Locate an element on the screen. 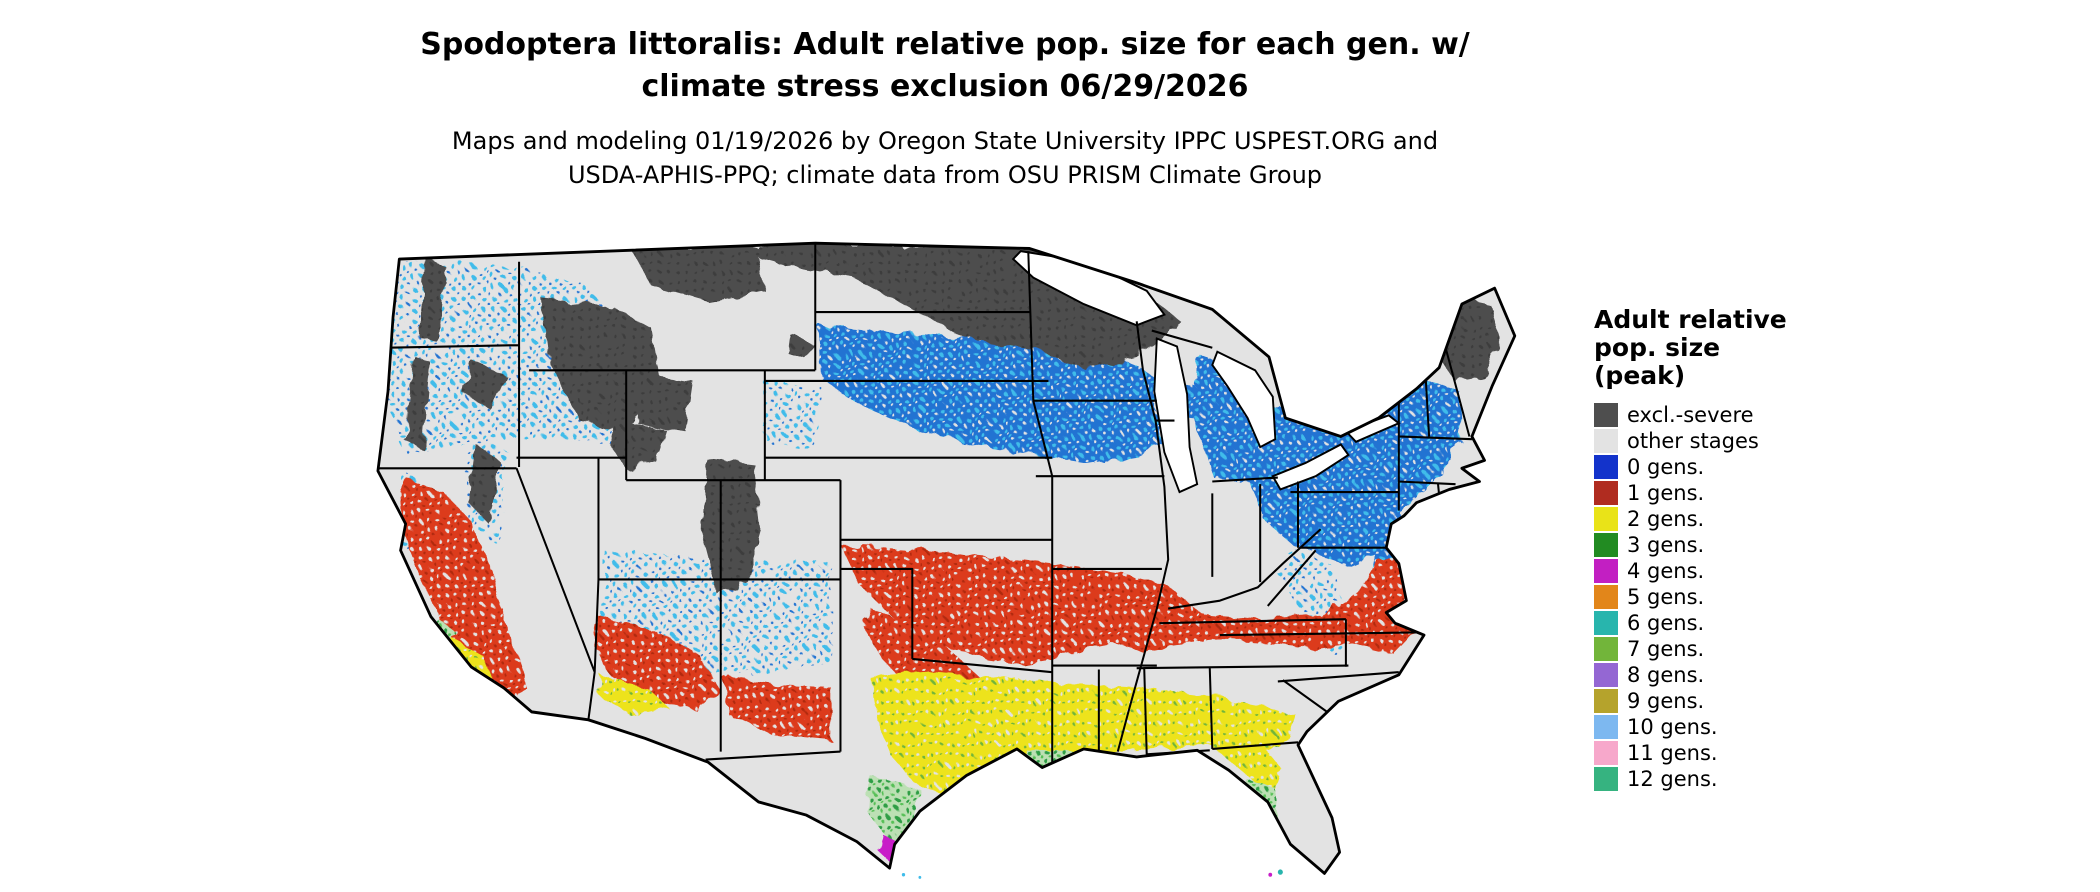 The width and height of the screenshot is (2100, 892). lake-erie is located at coordinates (1310, 467).